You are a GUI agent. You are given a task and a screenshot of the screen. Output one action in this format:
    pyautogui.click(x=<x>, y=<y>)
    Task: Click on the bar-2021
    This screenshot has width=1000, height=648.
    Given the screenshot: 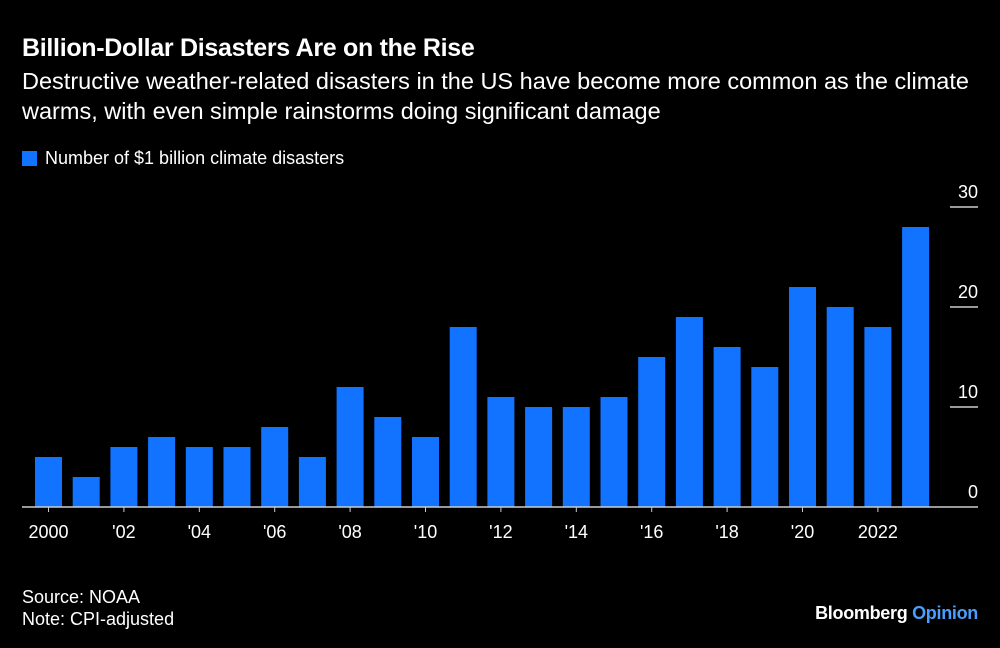 What is the action you would take?
    pyautogui.click(x=840, y=407)
    